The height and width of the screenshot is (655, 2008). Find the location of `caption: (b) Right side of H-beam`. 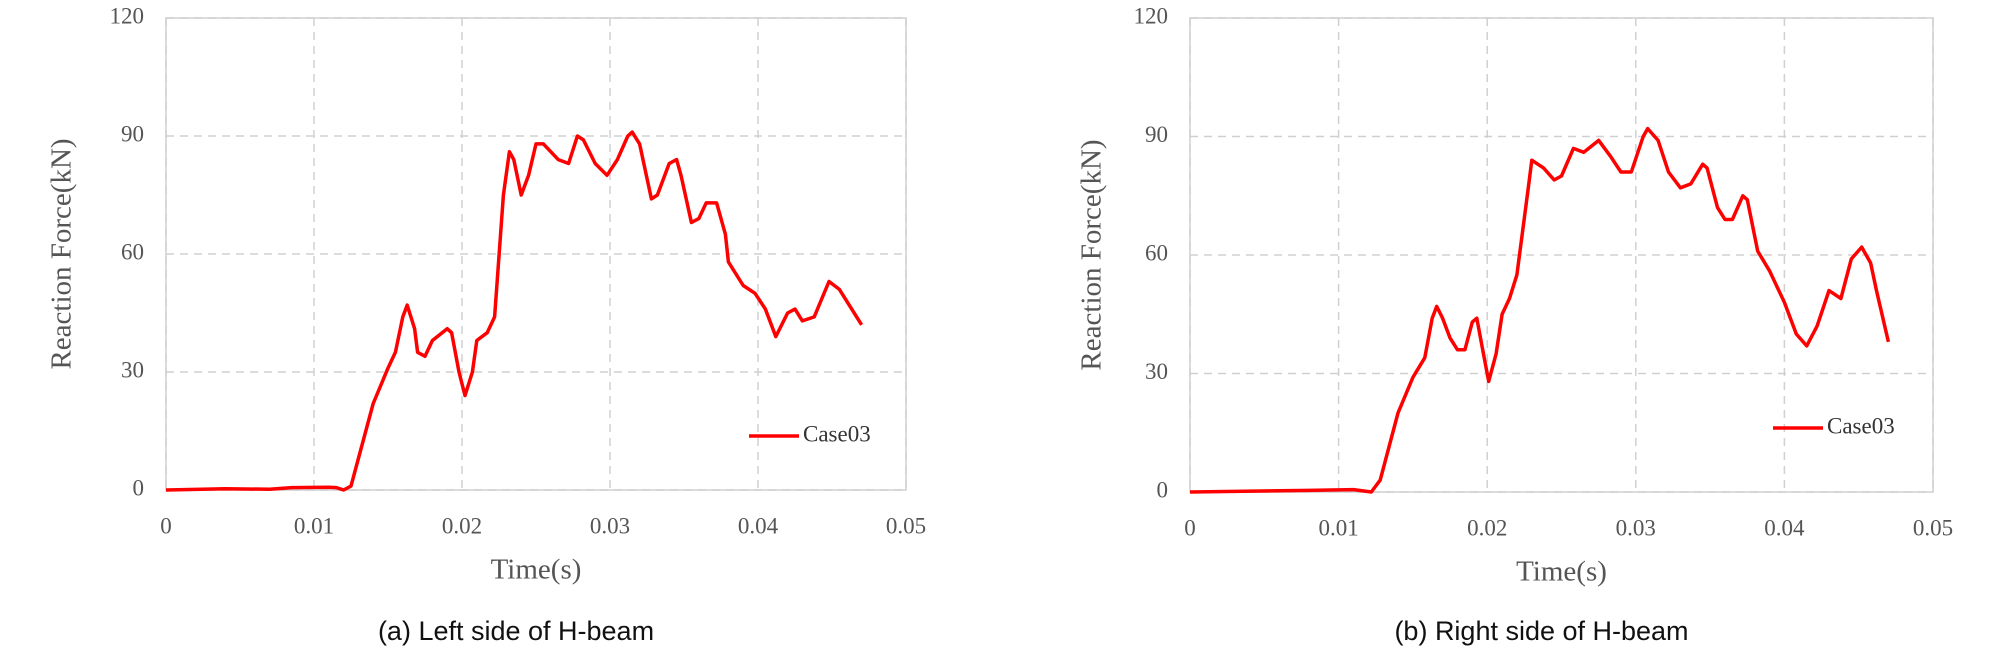

caption: (b) Right side of H-beam is located at coordinates (1541, 631).